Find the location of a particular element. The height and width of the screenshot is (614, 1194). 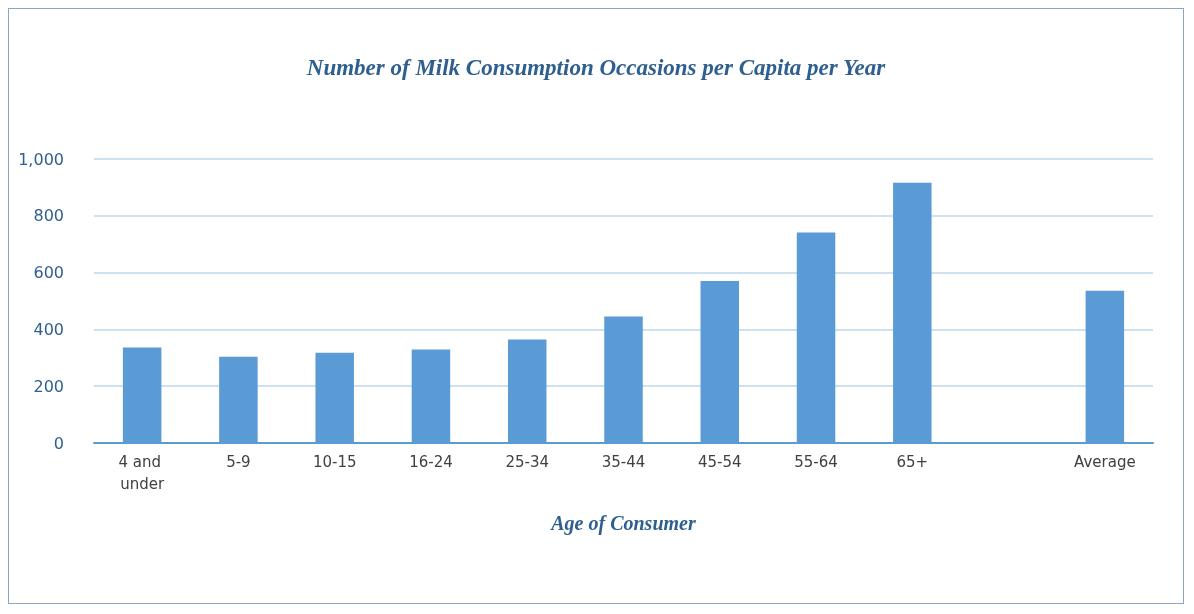

y-tick-label: 400 is located at coordinates (48, 329).